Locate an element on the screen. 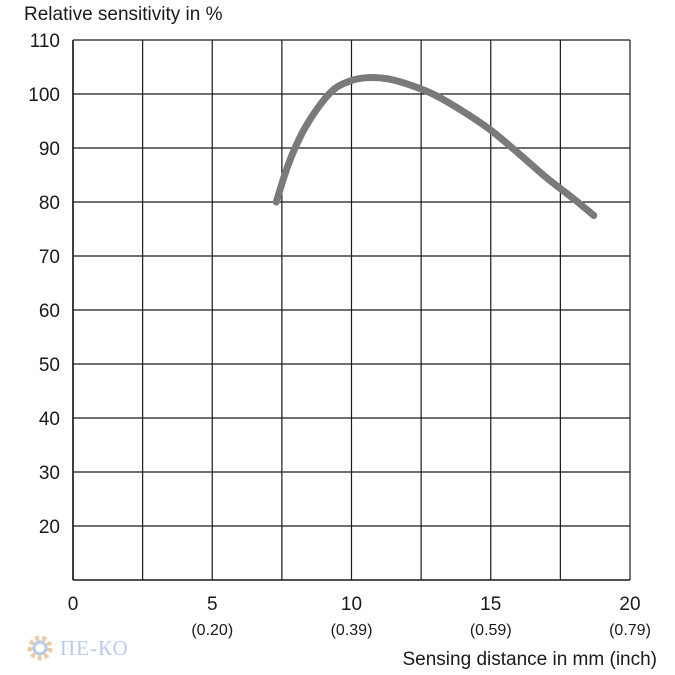  x-tick-label: 0 is located at coordinates (73, 604).